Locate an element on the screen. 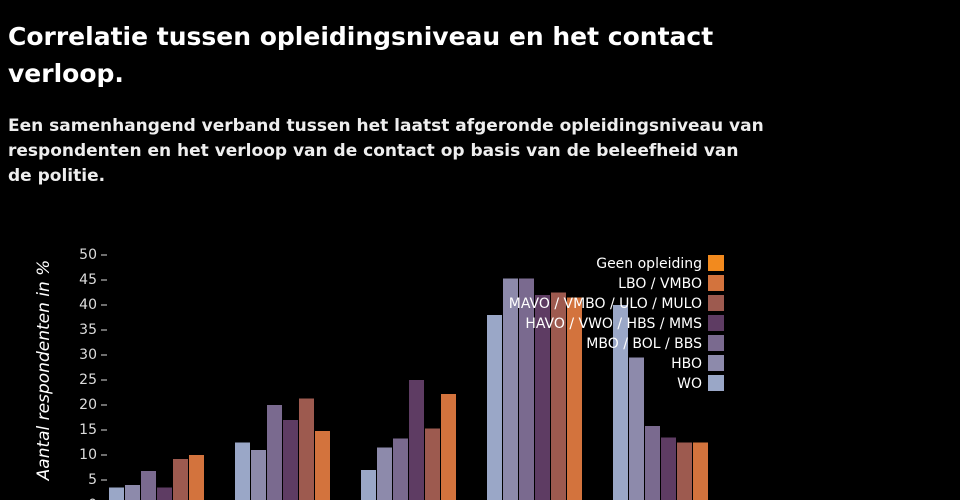 This screenshot has height=500, width=960. legend-label: HAVO / VWO / HBS / MMS is located at coordinates (613, 324).